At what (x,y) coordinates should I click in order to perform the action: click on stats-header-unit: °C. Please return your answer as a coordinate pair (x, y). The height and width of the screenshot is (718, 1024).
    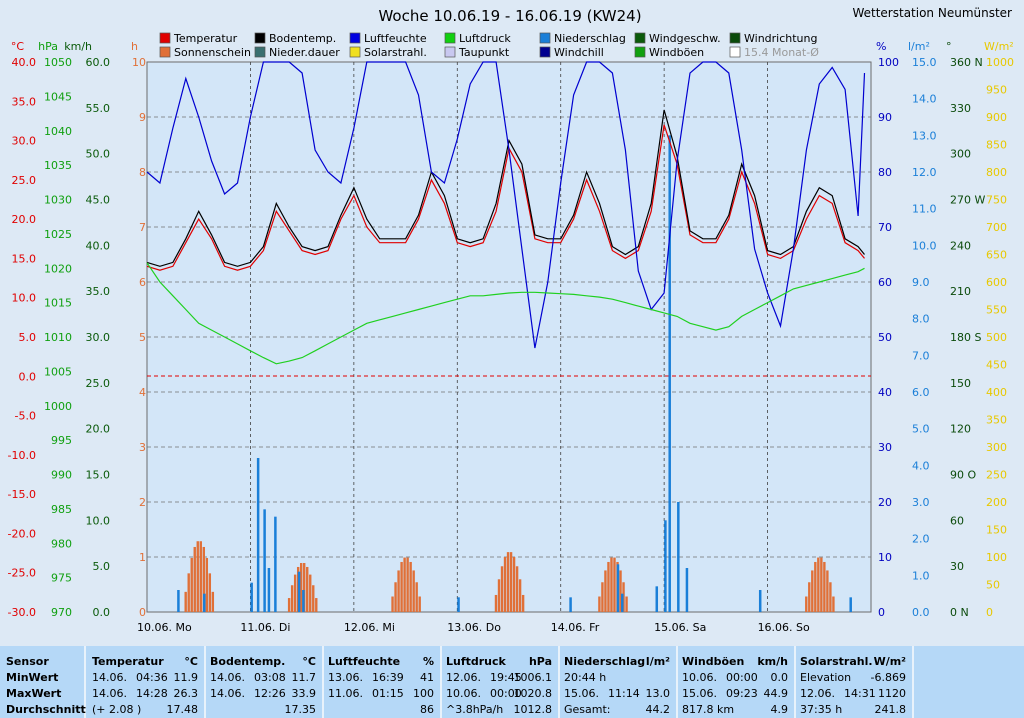
    Looking at the image, I should click on (309, 661).